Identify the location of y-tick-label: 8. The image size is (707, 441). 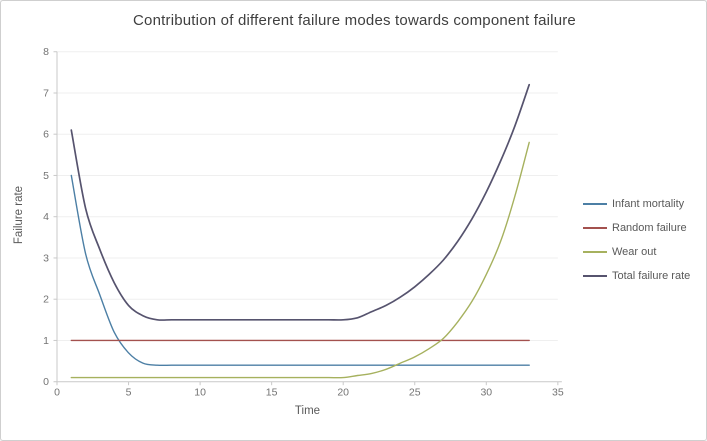
(46, 52).